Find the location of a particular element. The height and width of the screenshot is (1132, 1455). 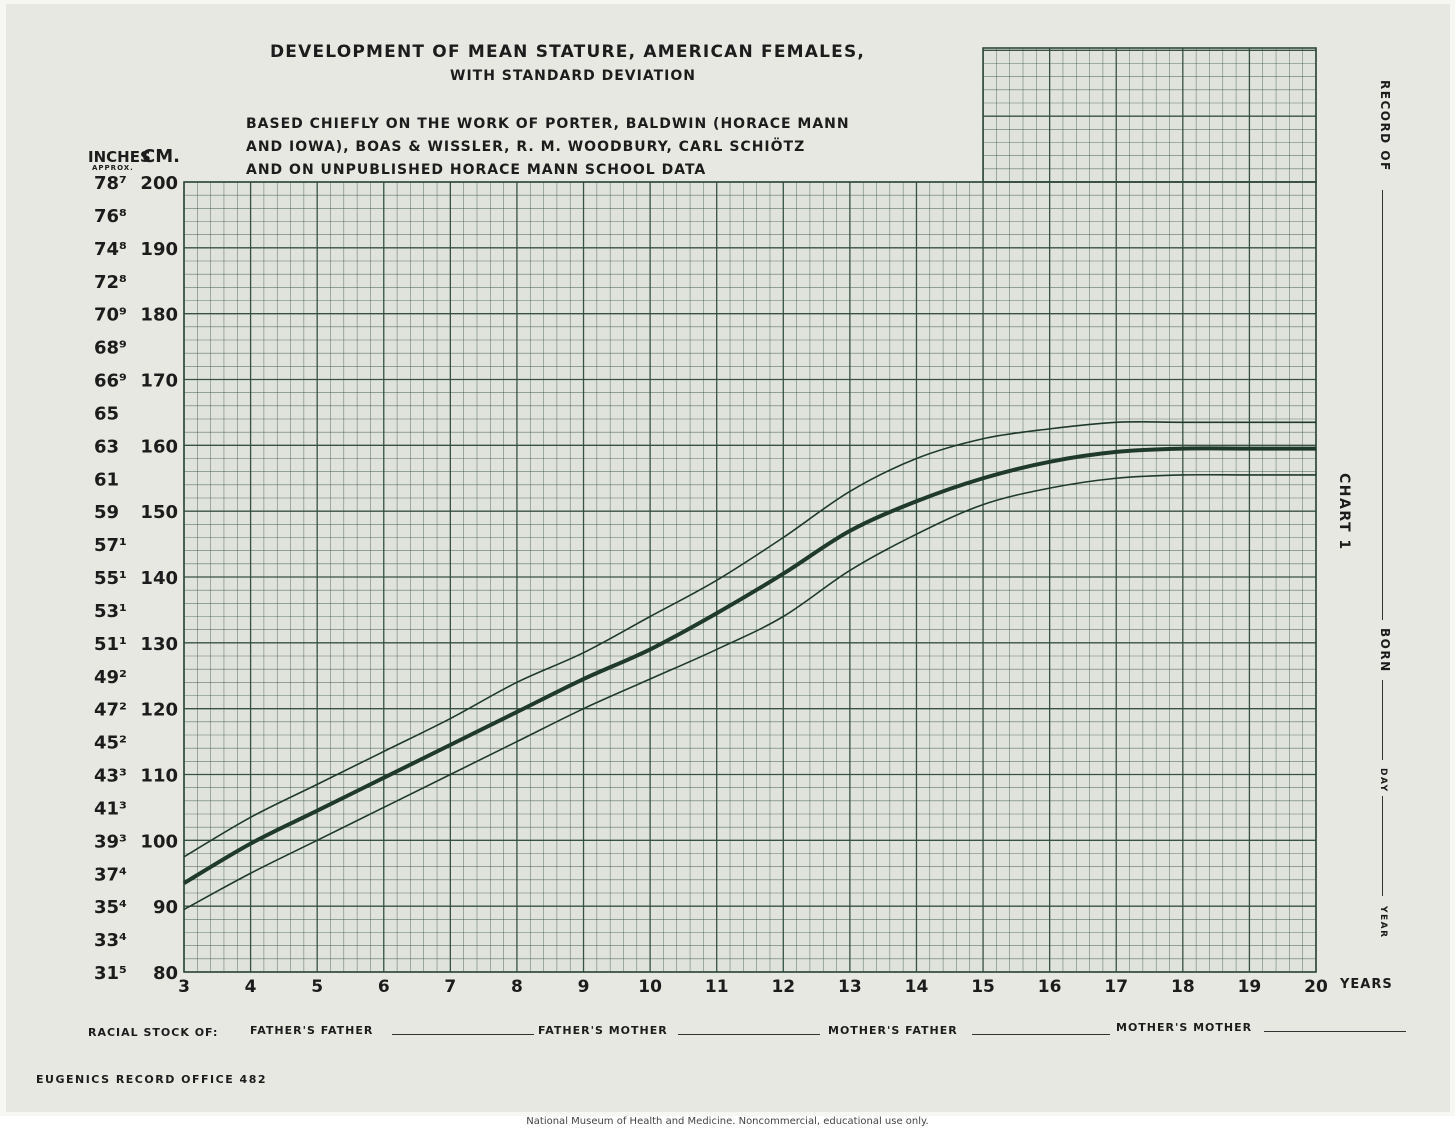

born-label: BORN is located at coordinates (1385, 650).